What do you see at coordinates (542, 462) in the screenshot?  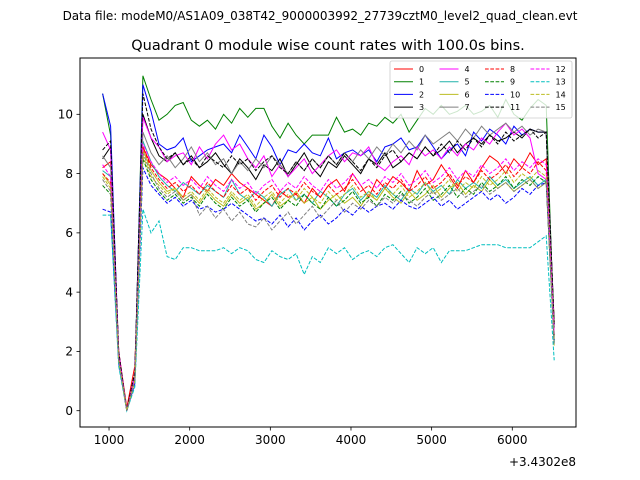 I see `x-offset-label: +3.4302e8` at bounding box center [542, 462].